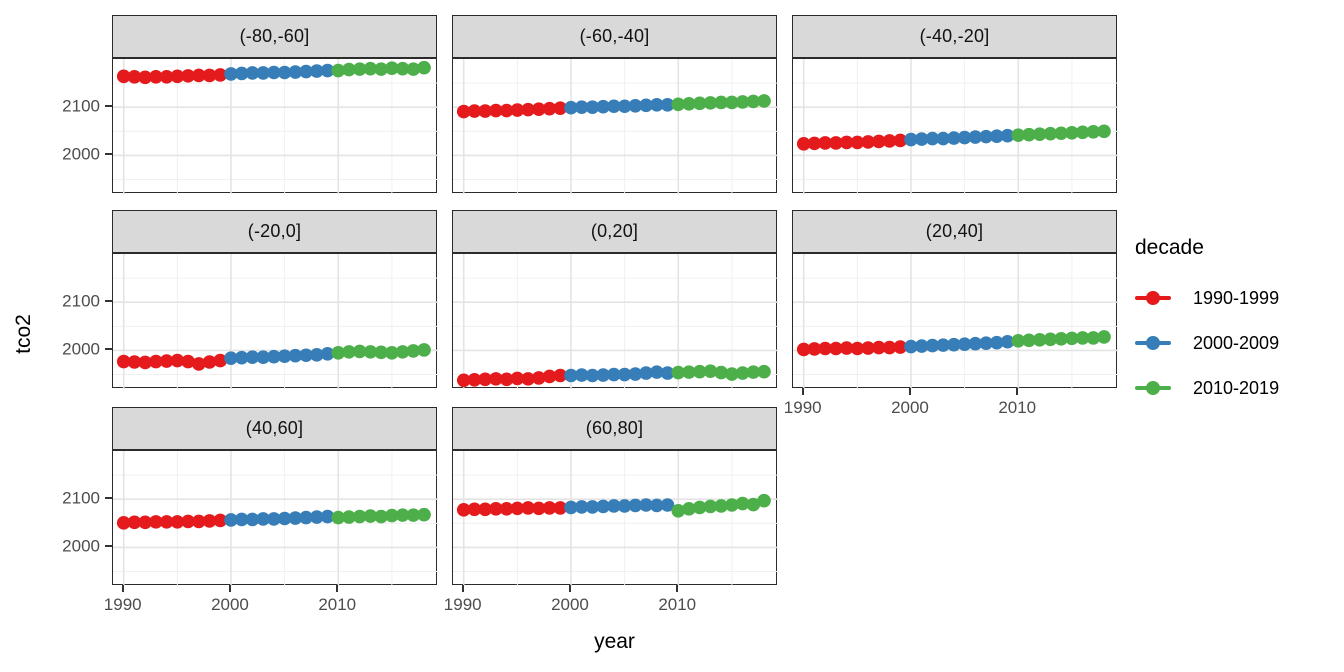 The height and width of the screenshot is (672, 1344). I want to click on facet-strip: (-80,-60], so click(274, 36).